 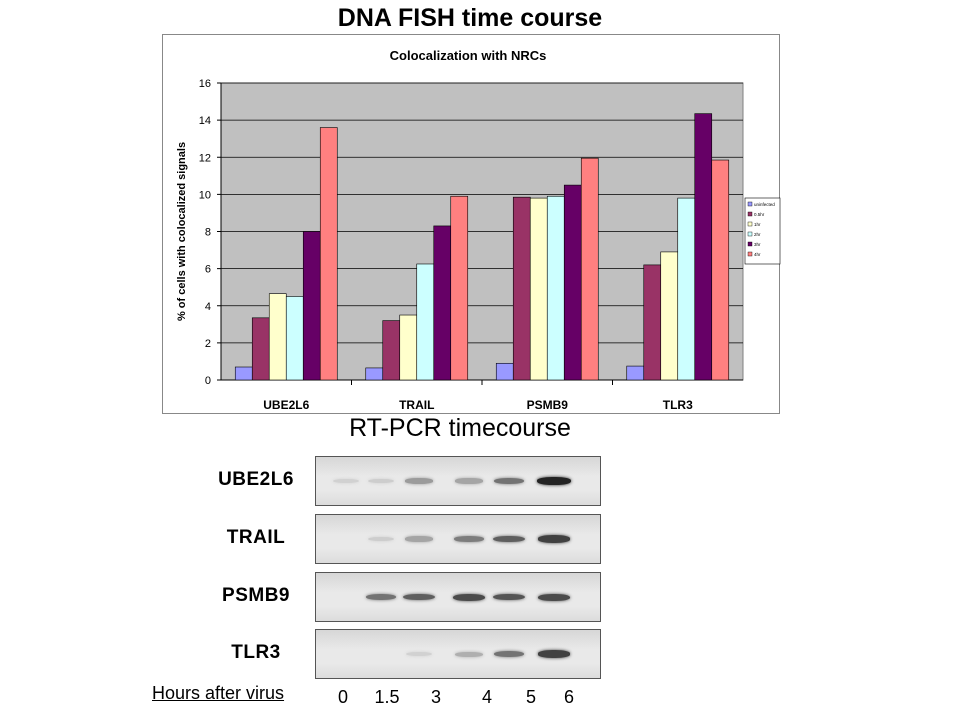 I want to click on legend-label: uninfected, so click(x=764, y=204).